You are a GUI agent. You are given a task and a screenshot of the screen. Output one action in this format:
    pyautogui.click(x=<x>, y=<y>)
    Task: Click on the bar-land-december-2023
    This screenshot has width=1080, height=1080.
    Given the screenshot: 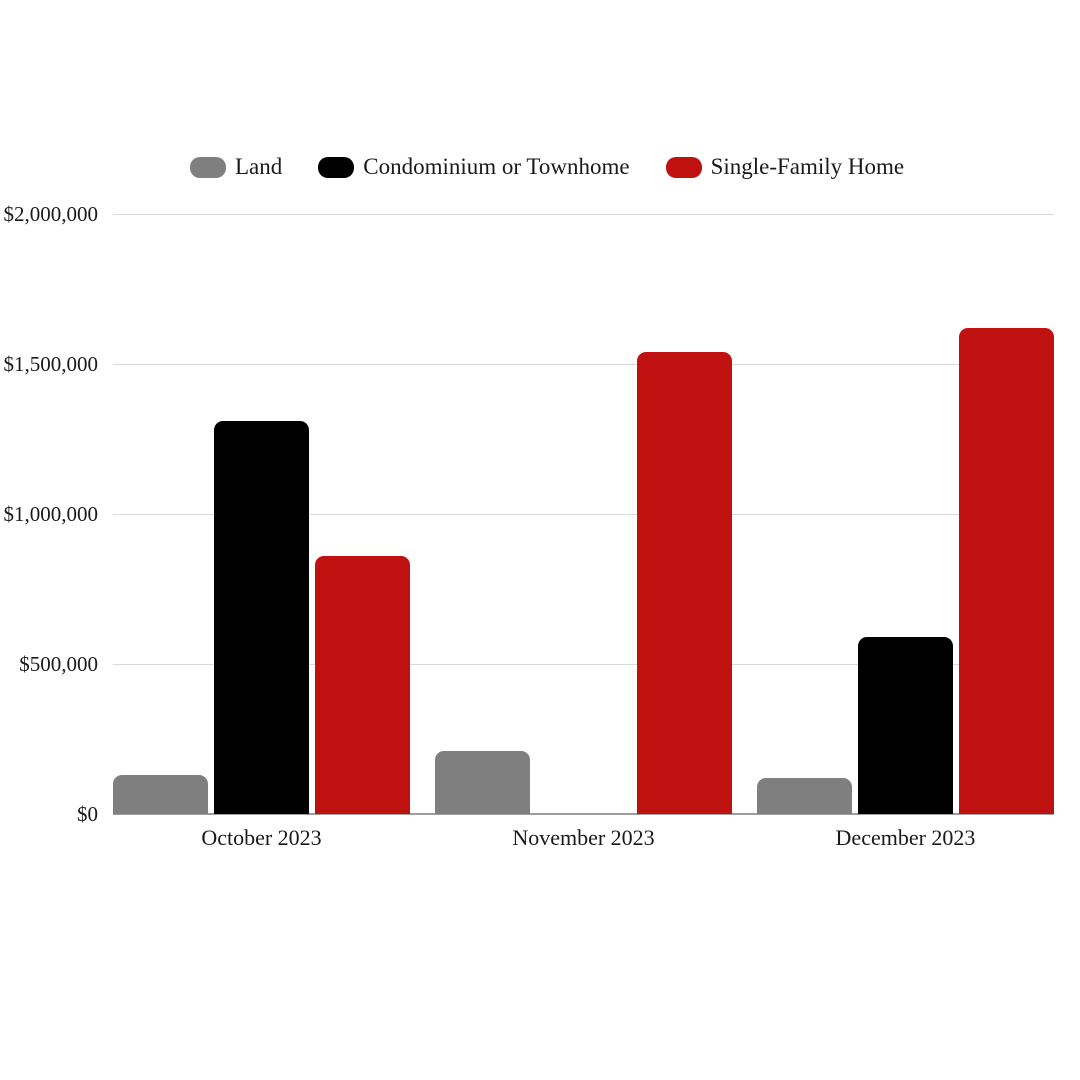 What is the action you would take?
    pyautogui.click(x=804, y=796)
    